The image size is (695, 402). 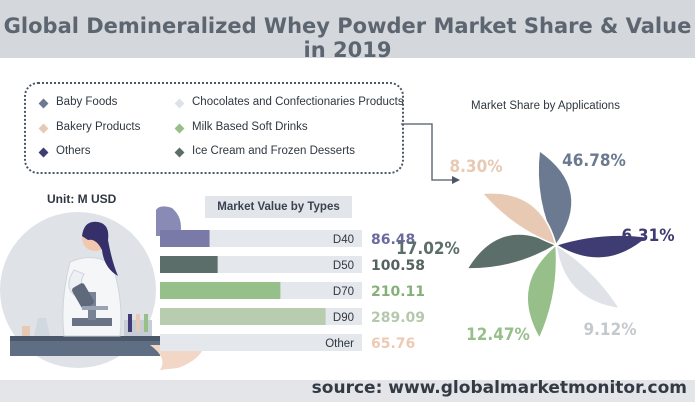 I want to click on legend, so click(x=214, y=128).